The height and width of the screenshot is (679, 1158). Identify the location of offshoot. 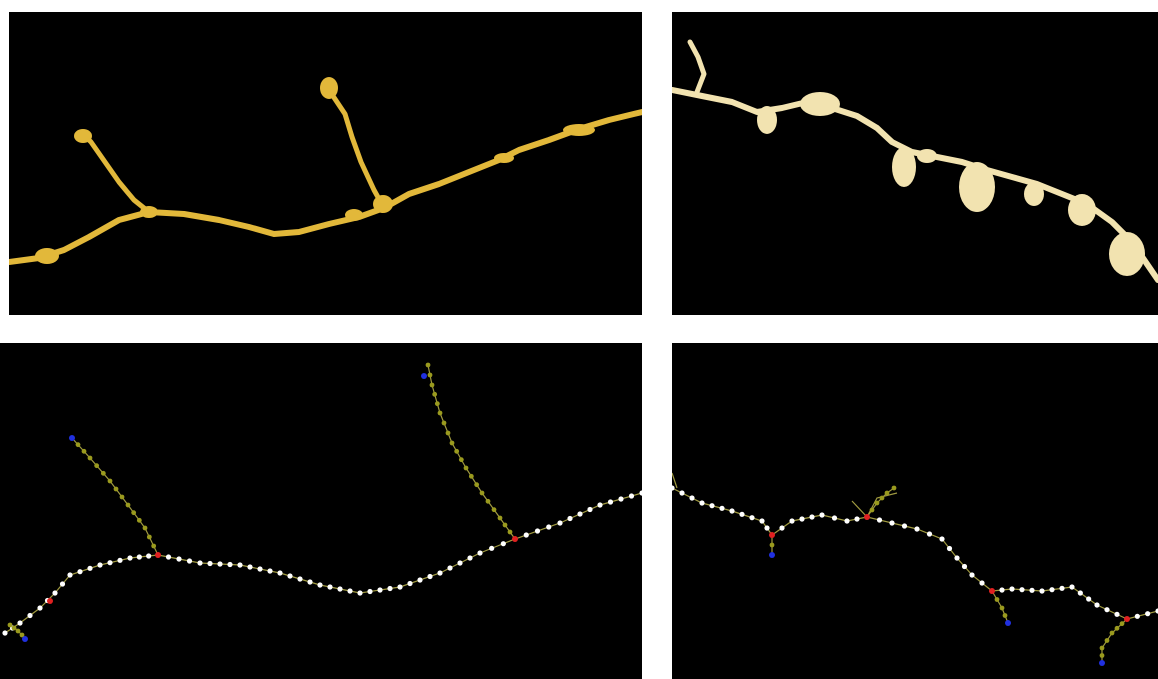
(874, 505).